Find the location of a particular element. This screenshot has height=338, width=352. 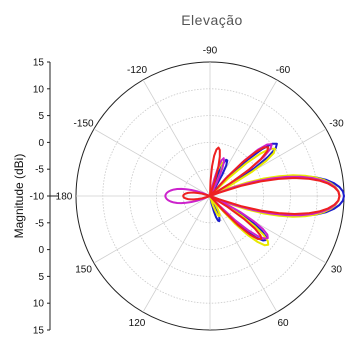

chart-title: Elevação is located at coordinates (212, 20).